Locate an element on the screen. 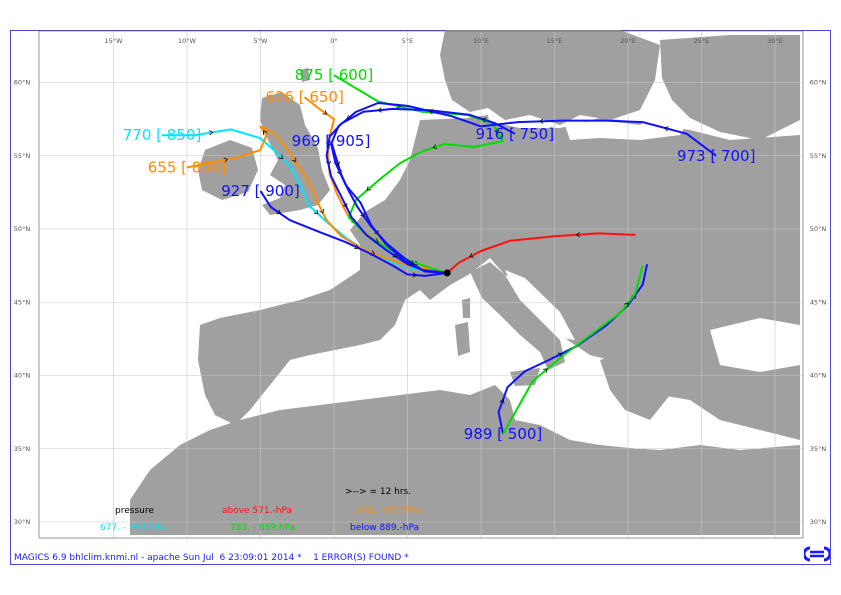 The image size is (841, 595). lon-tick-label: 10°W is located at coordinates (187, 41).